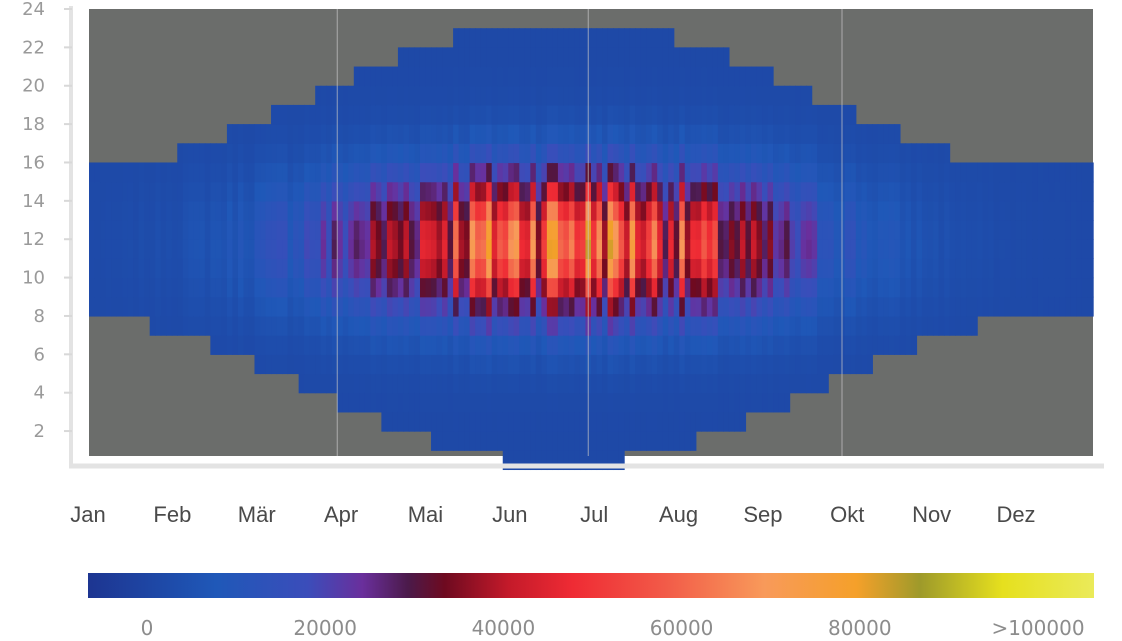 The width and height of the screenshot is (1122, 641). I want to click on x-tick-label: Apr, so click(341, 514).